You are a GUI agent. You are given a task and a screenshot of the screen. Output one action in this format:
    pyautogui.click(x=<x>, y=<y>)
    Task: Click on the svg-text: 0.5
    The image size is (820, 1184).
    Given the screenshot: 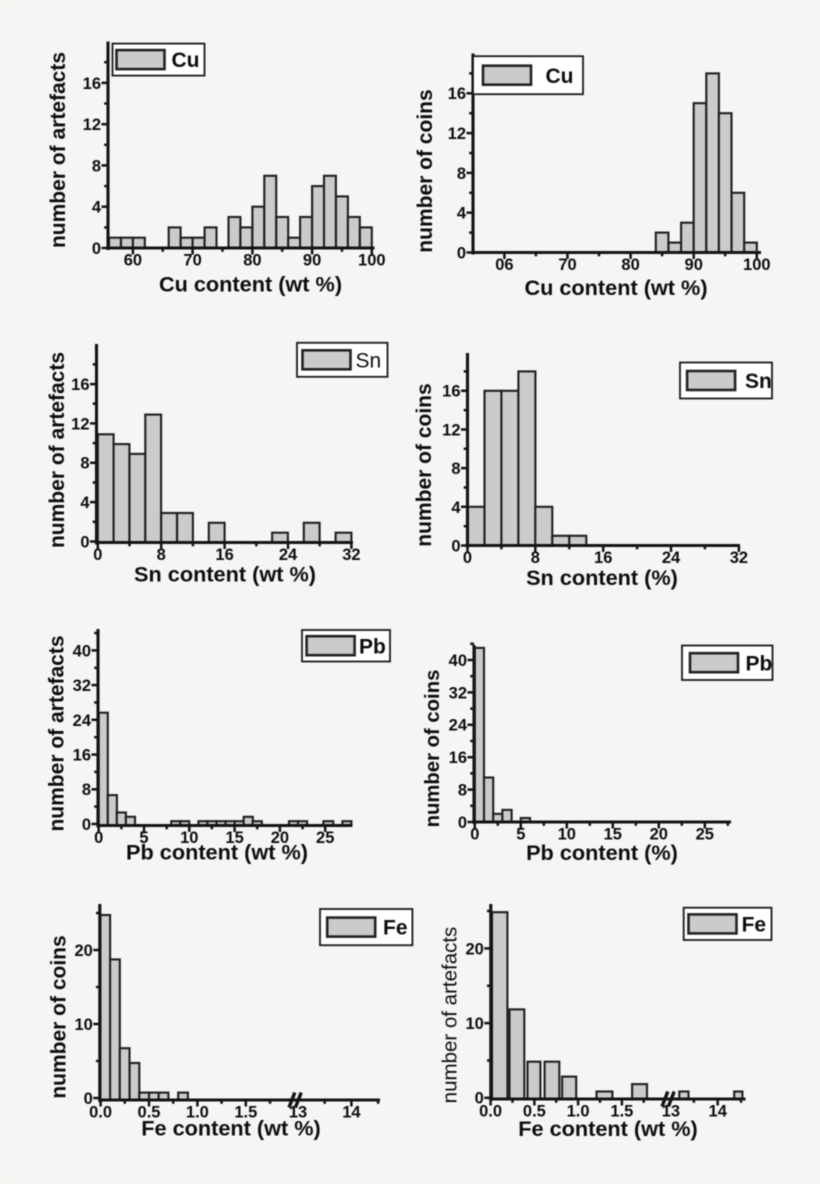 What is the action you would take?
    pyautogui.click(x=534, y=1112)
    